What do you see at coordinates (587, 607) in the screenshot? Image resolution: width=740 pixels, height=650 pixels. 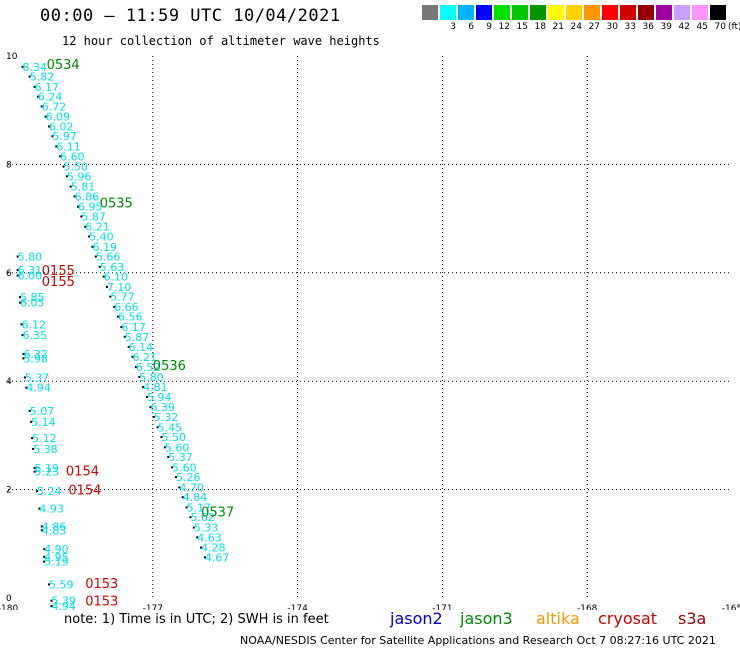 I see `x-tick-label: -168` at bounding box center [587, 607].